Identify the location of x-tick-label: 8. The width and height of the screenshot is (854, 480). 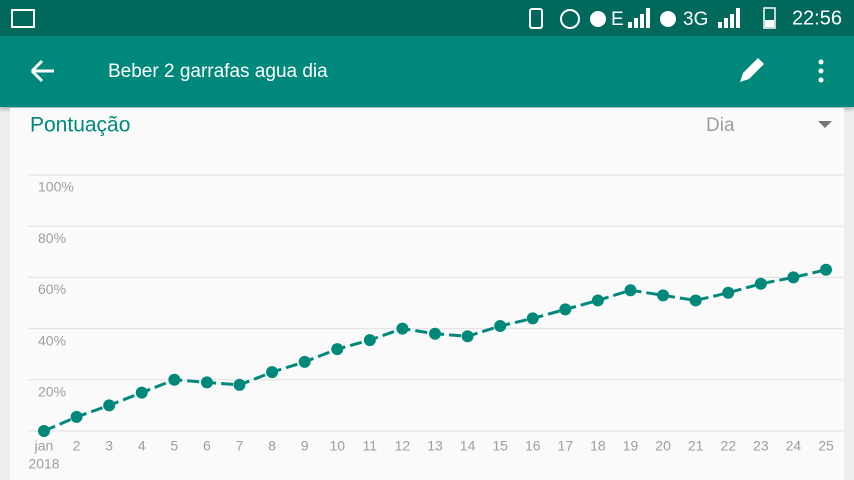
(272, 446).